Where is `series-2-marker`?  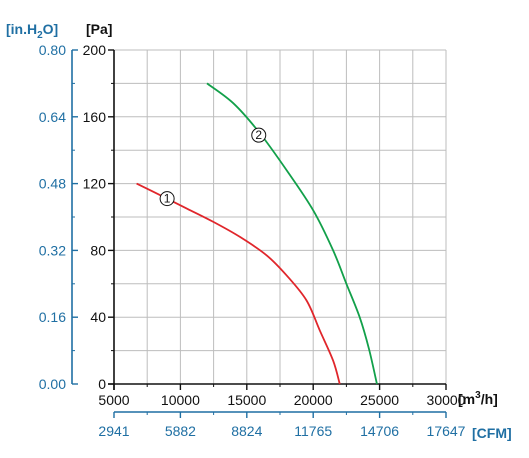
series-2-marker is located at coordinates (259, 135).